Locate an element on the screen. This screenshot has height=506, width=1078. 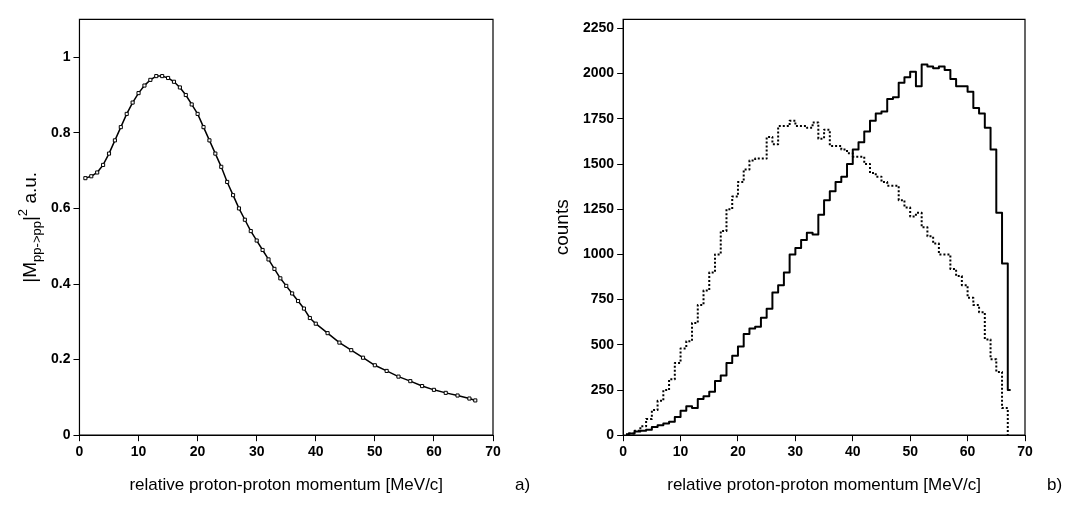
text: a) is located at coordinates (523, 484).